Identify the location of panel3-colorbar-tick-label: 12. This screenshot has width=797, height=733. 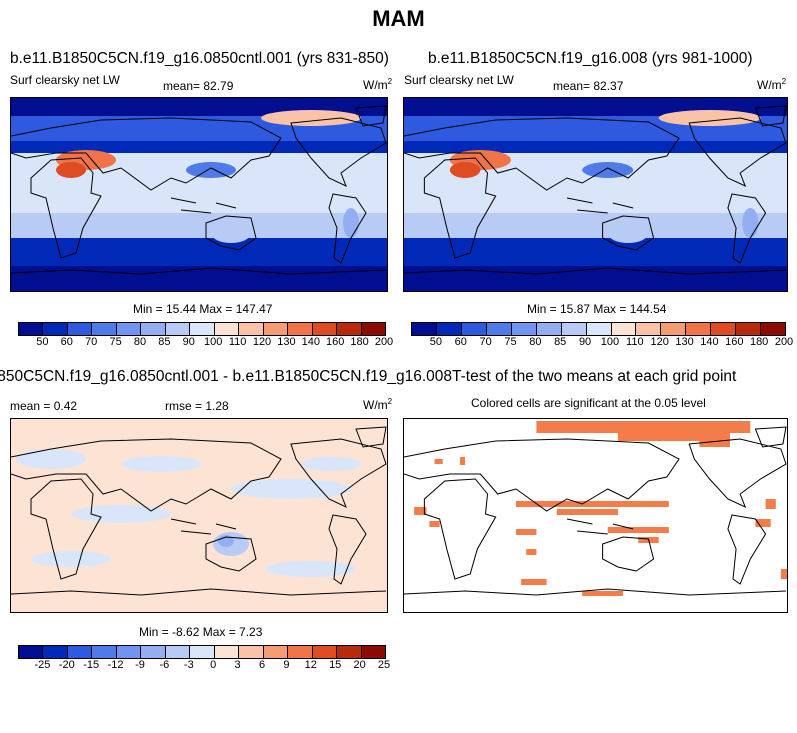
(310, 665).